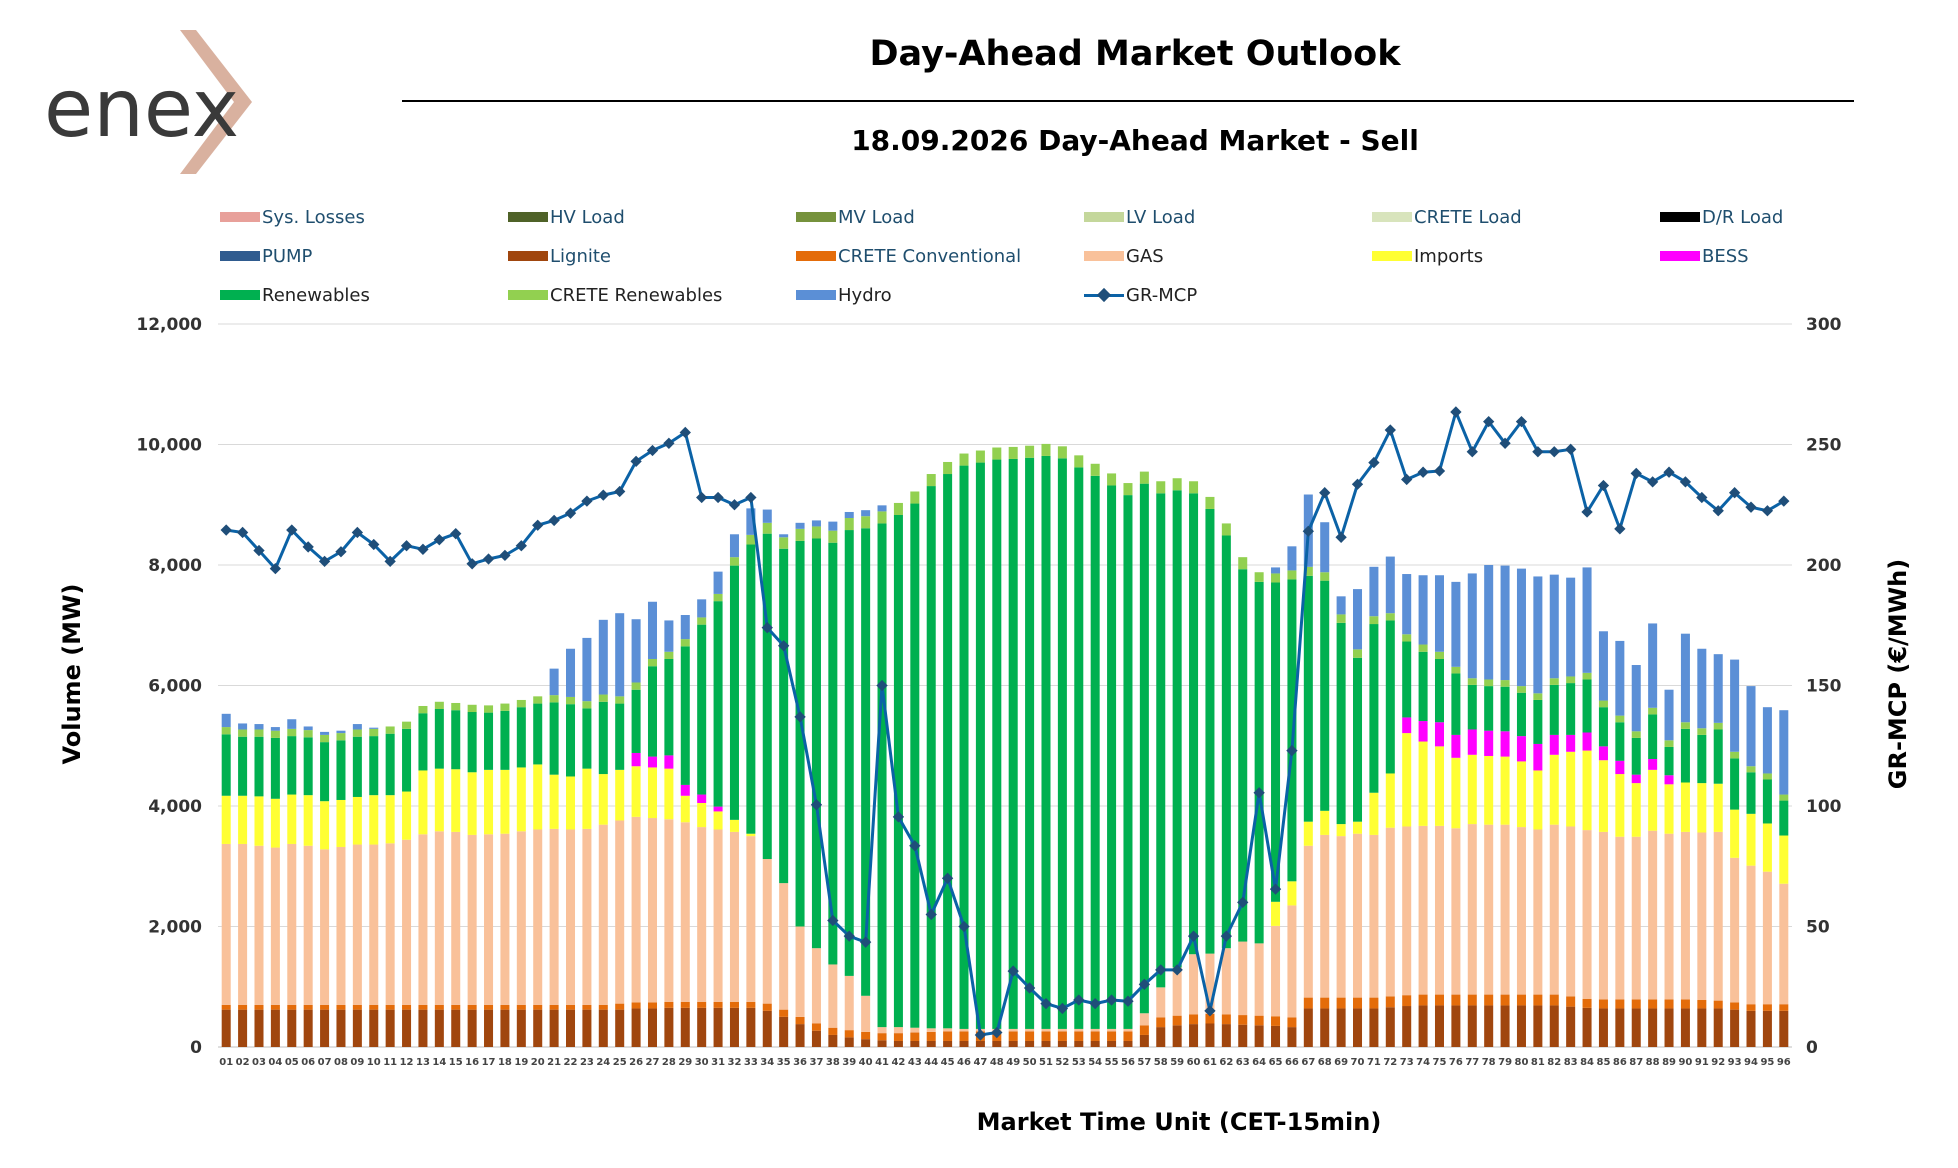 This screenshot has width=1958, height=1168. What do you see at coordinates (908, 256) in the screenshot?
I see `legend-item-crete-conventional: CRETE Conventional` at bounding box center [908, 256].